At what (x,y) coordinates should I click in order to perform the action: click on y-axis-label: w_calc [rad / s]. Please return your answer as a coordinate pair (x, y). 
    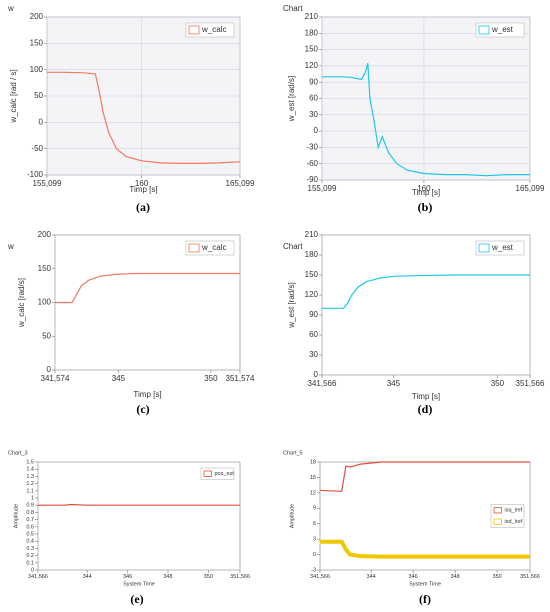
    Looking at the image, I should click on (13, 96).